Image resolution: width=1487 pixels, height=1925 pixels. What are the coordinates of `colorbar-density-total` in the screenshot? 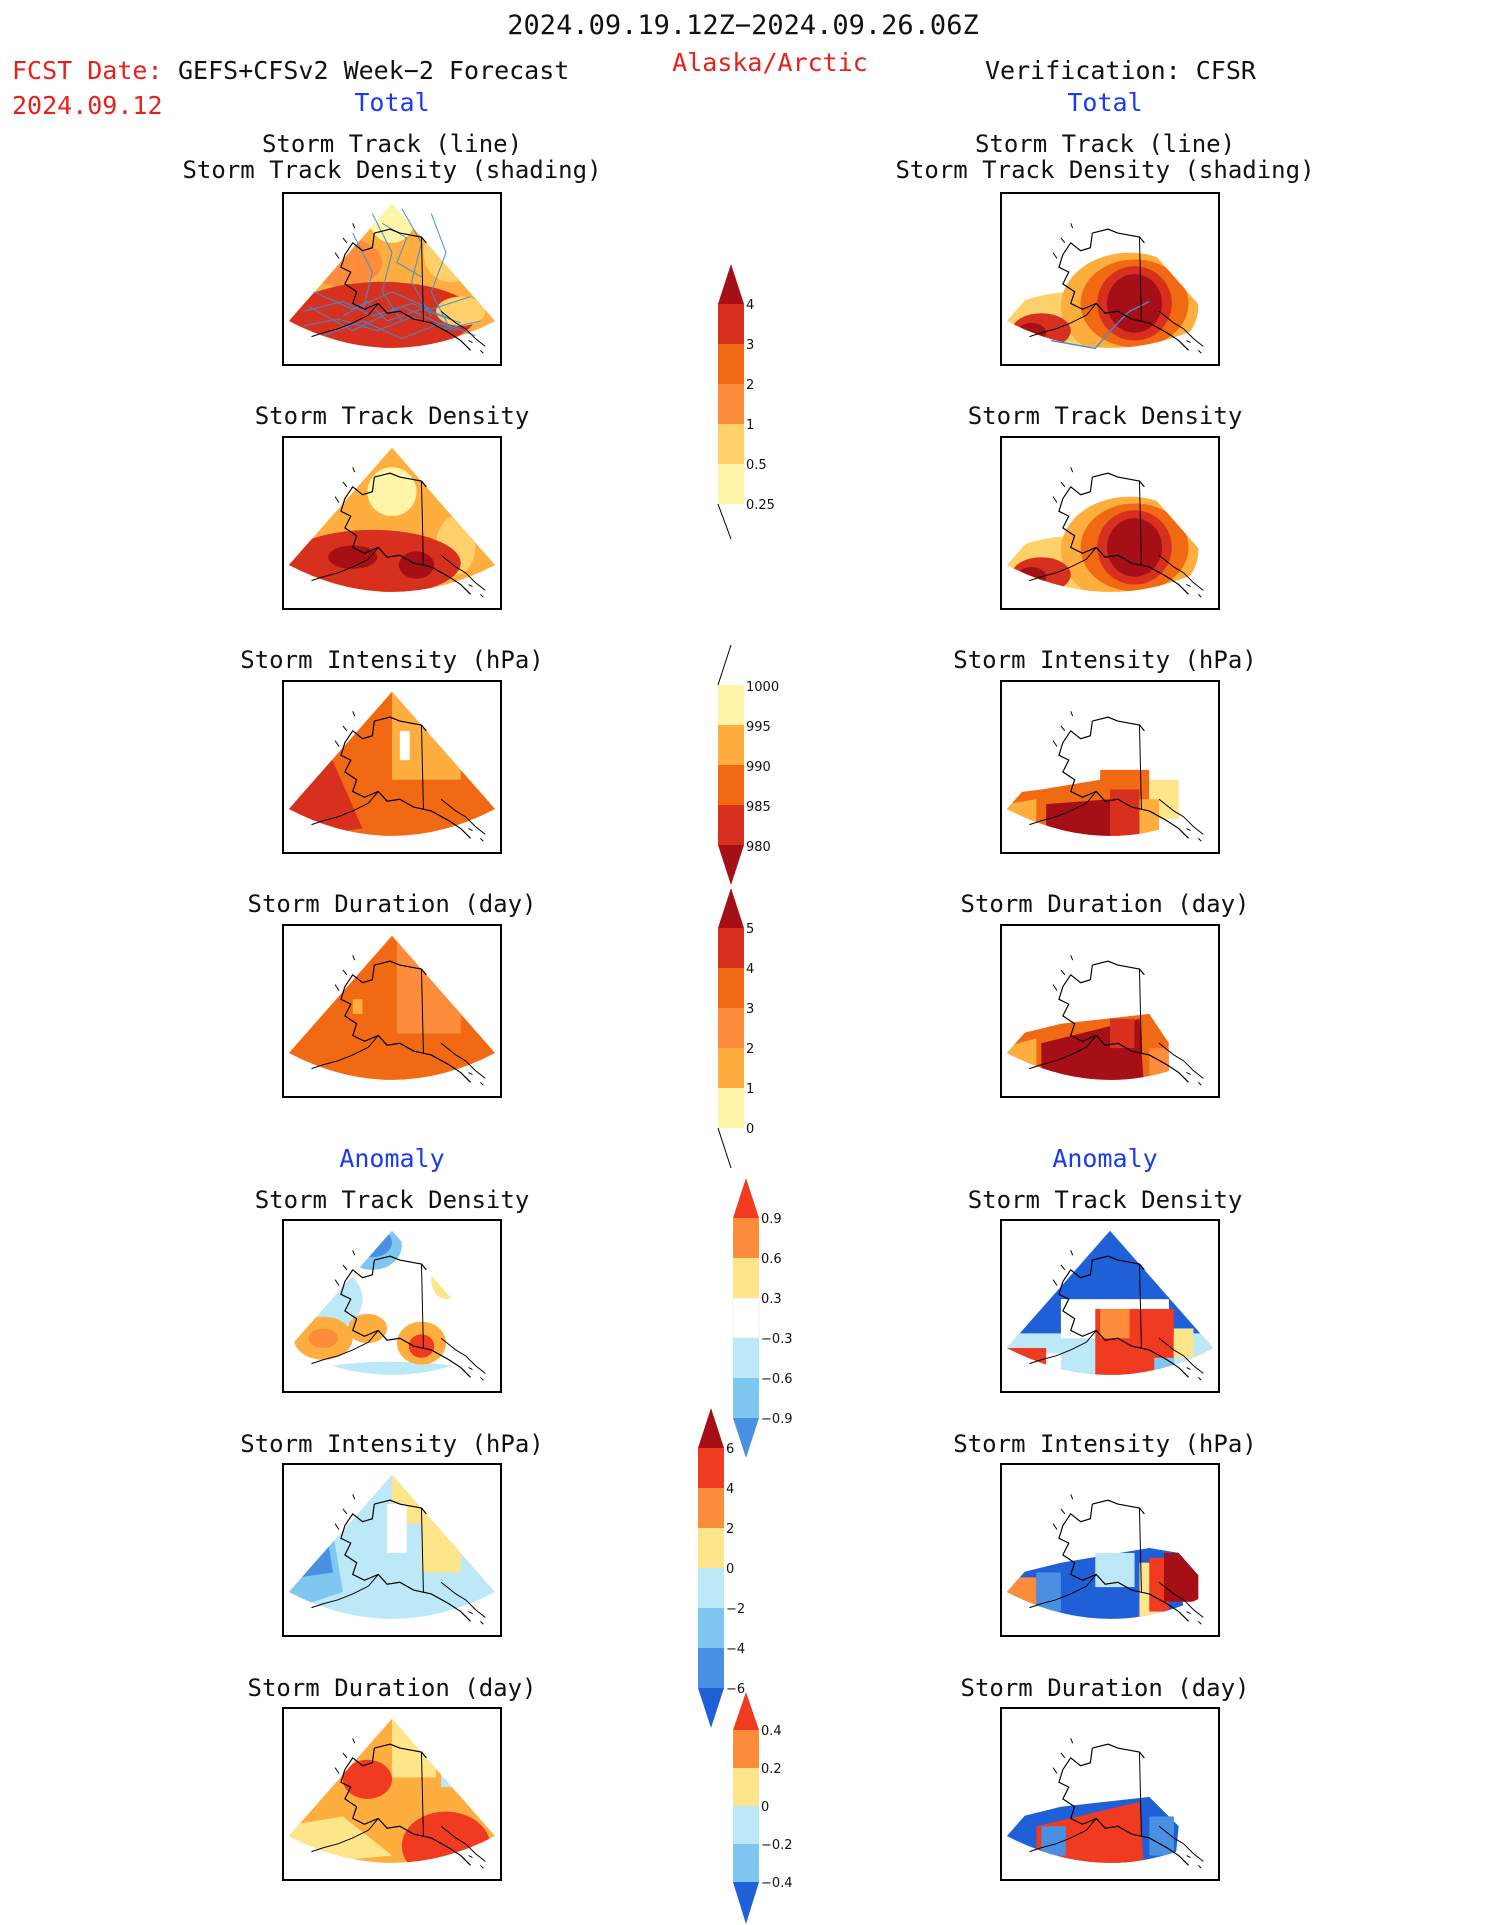 It's located at (731, 406).